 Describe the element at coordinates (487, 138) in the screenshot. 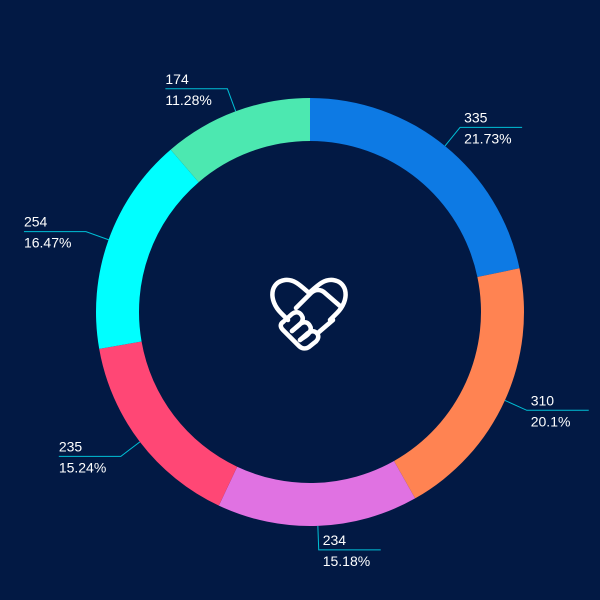

I see `percent-label-0: 21.73%` at that location.